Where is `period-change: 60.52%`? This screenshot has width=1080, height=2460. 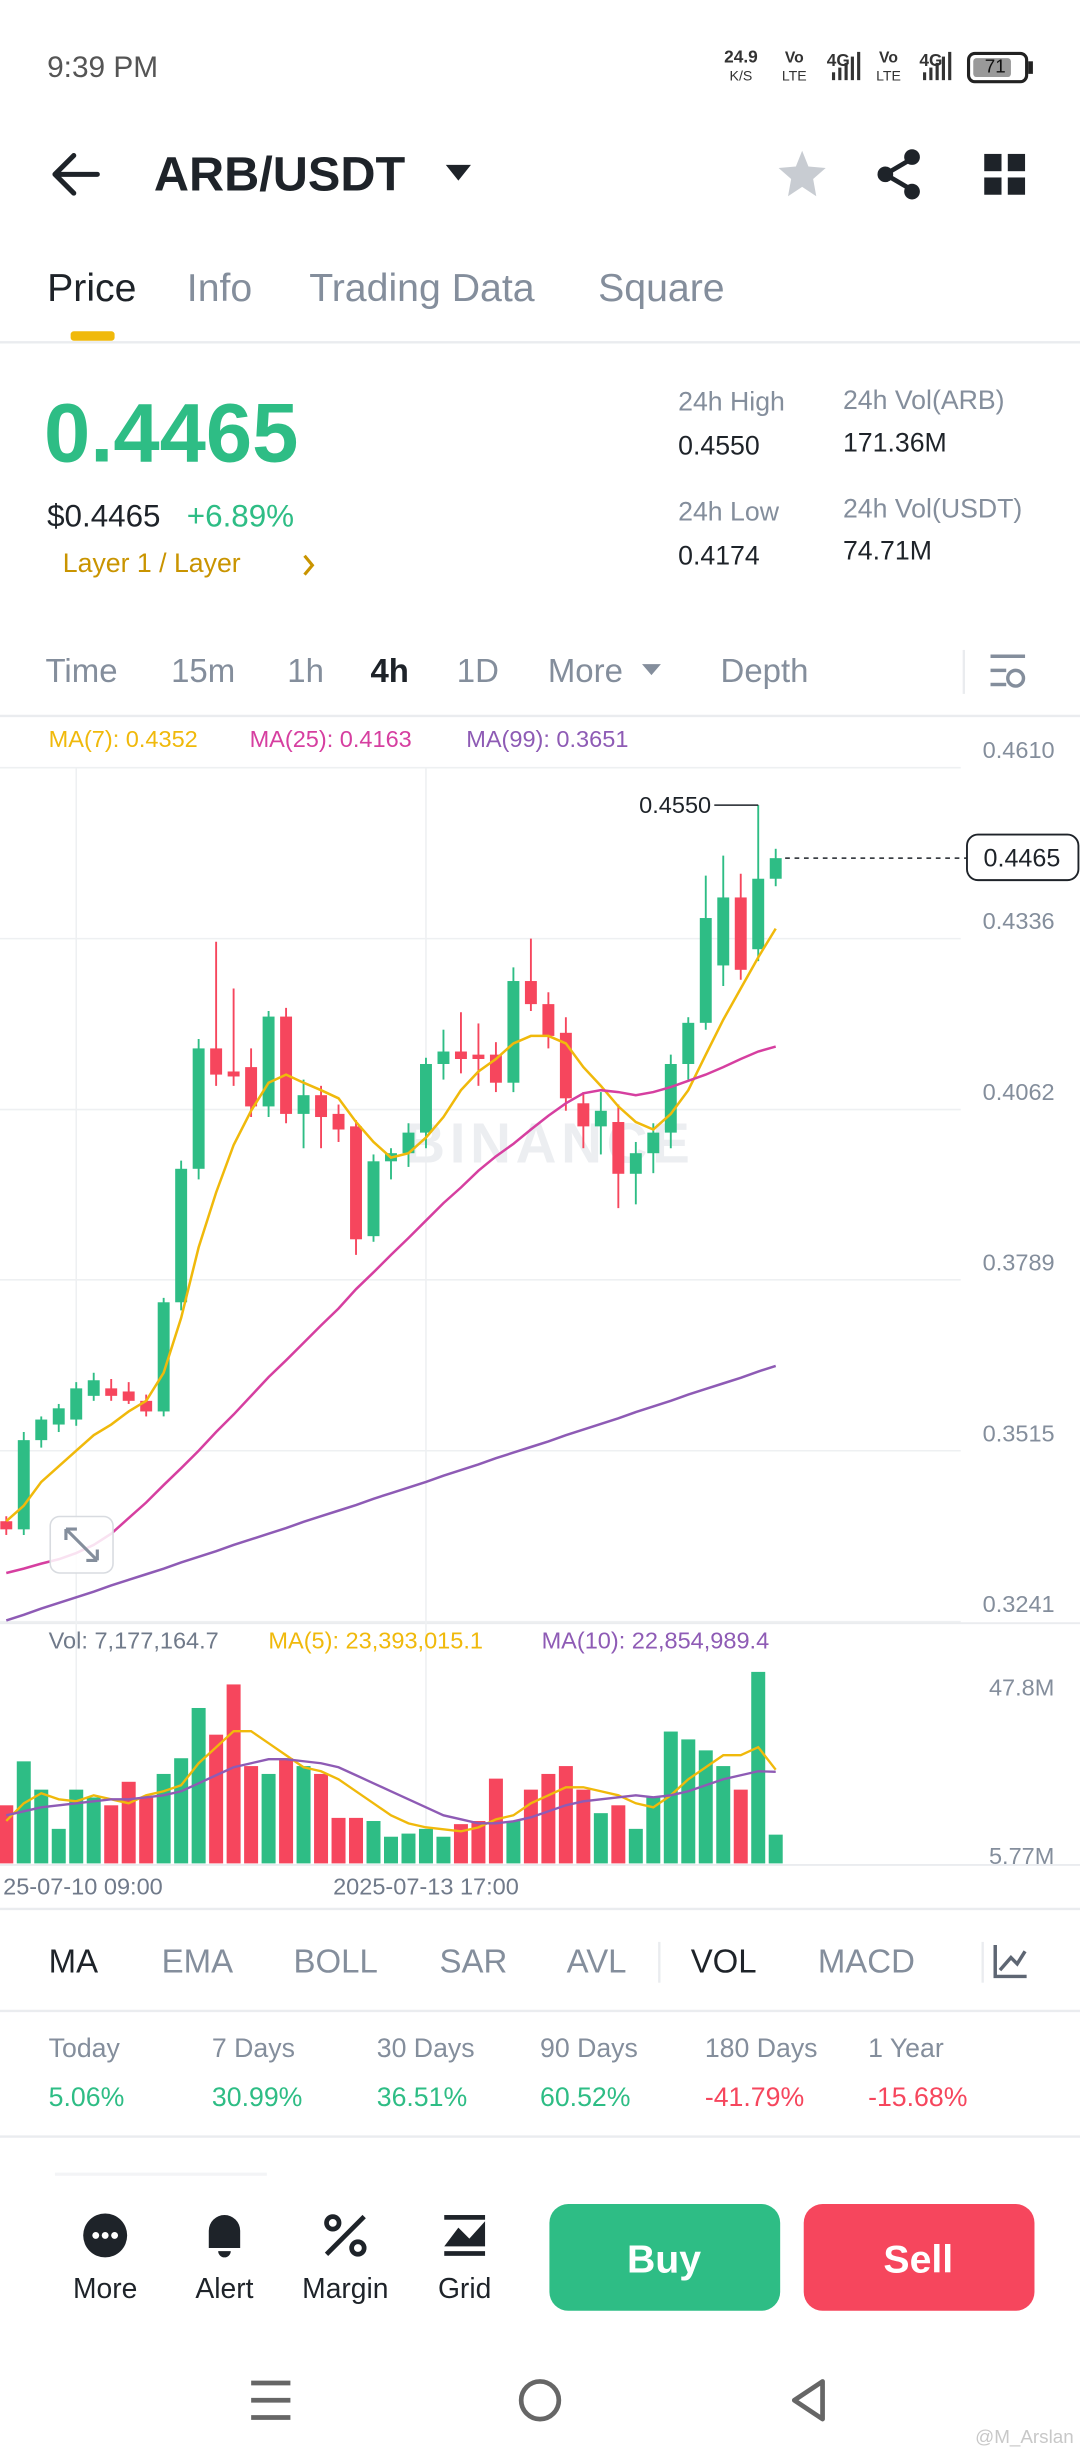 period-change: 60.52% is located at coordinates (585, 2097).